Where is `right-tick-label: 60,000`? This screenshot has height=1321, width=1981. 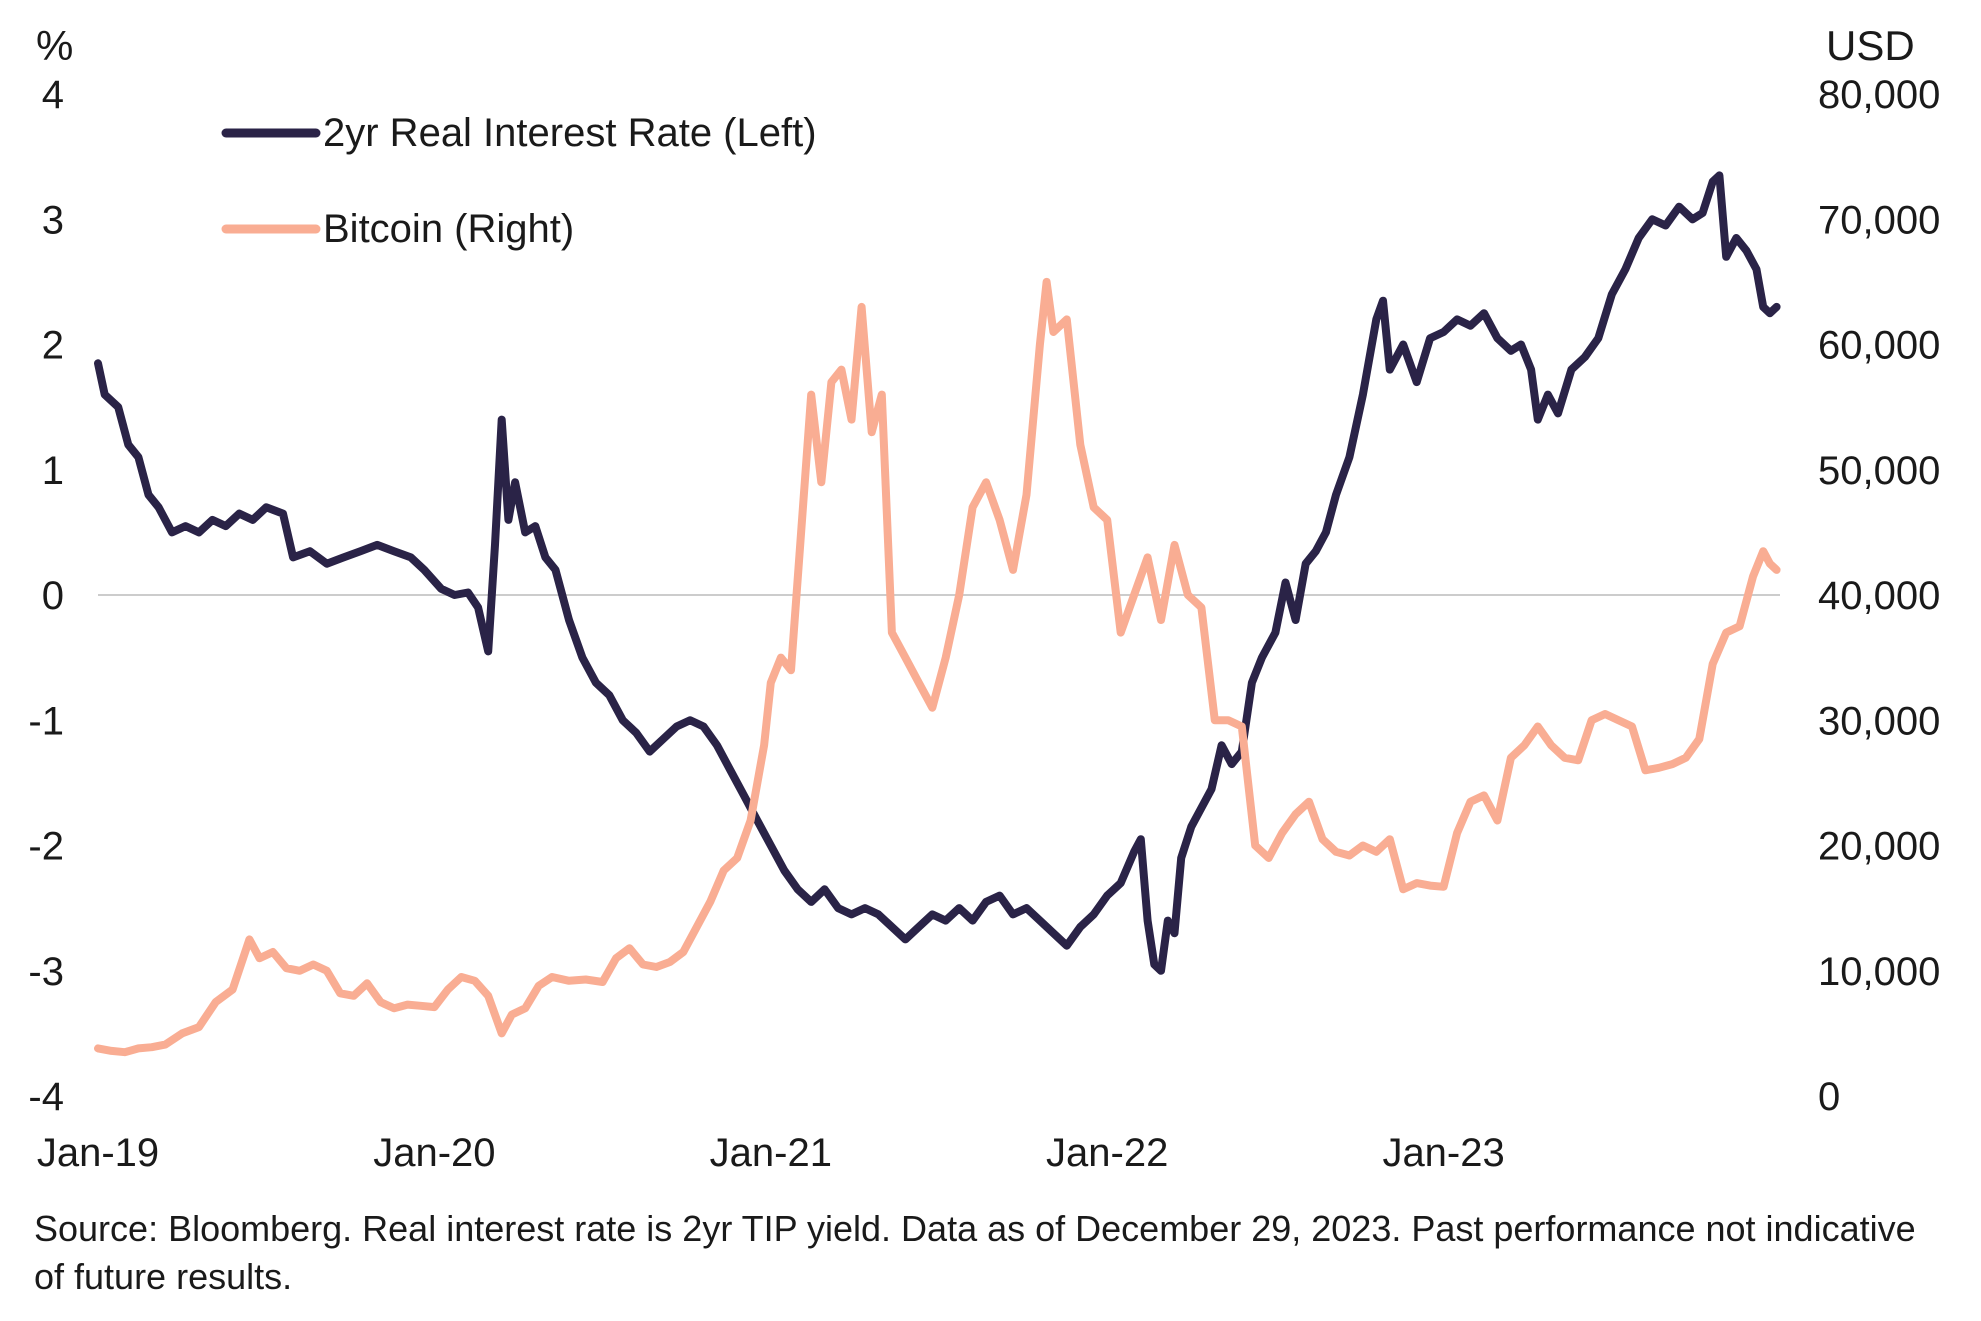 right-tick-label: 60,000 is located at coordinates (1879, 346).